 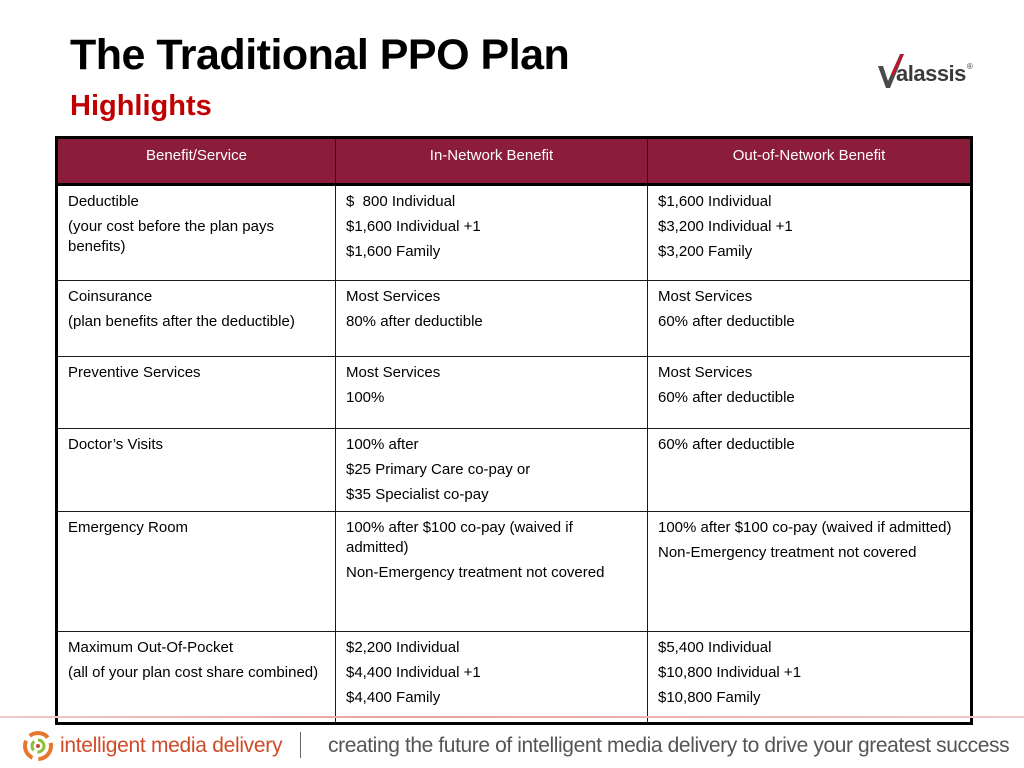 I want to click on benefit-label: Emergency Room, so click(x=128, y=527).